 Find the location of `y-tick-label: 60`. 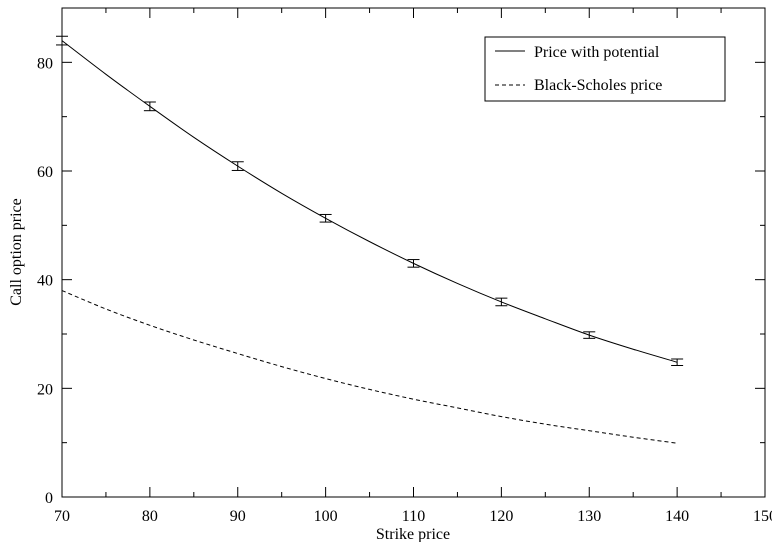

y-tick-label: 60 is located at coordinates (45, 172).